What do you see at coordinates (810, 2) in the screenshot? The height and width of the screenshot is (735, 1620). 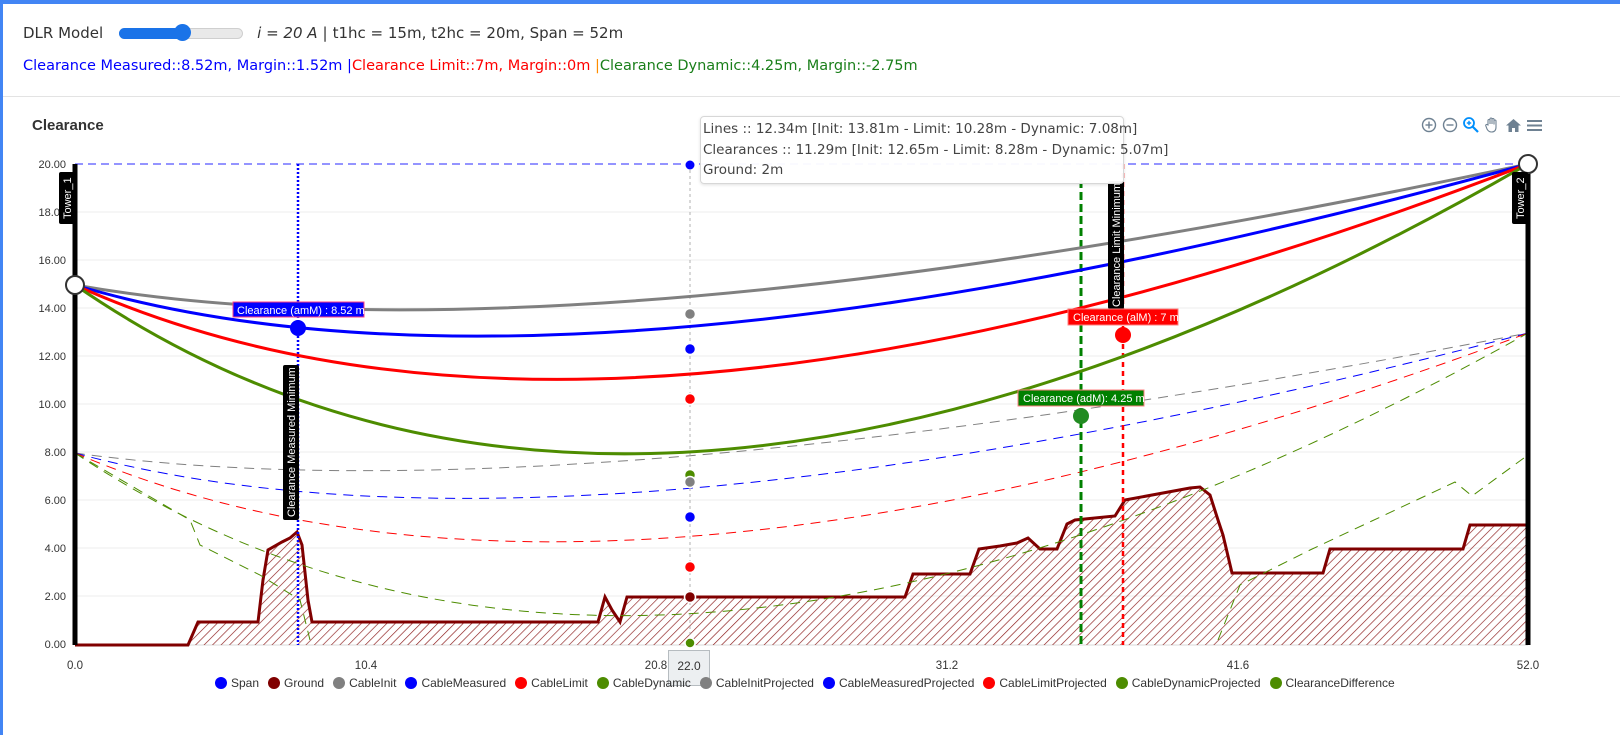 I see `top-accent-bar` at bounding box center [810, 2].